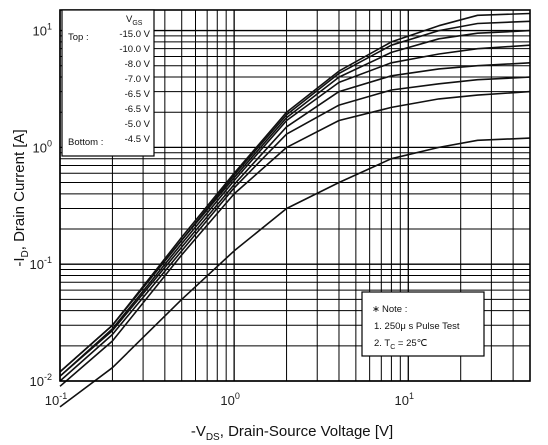 The height and width of the screenshot is (445, 548). I want to click on legend-entry: -5.0 V, so click(138, 124).